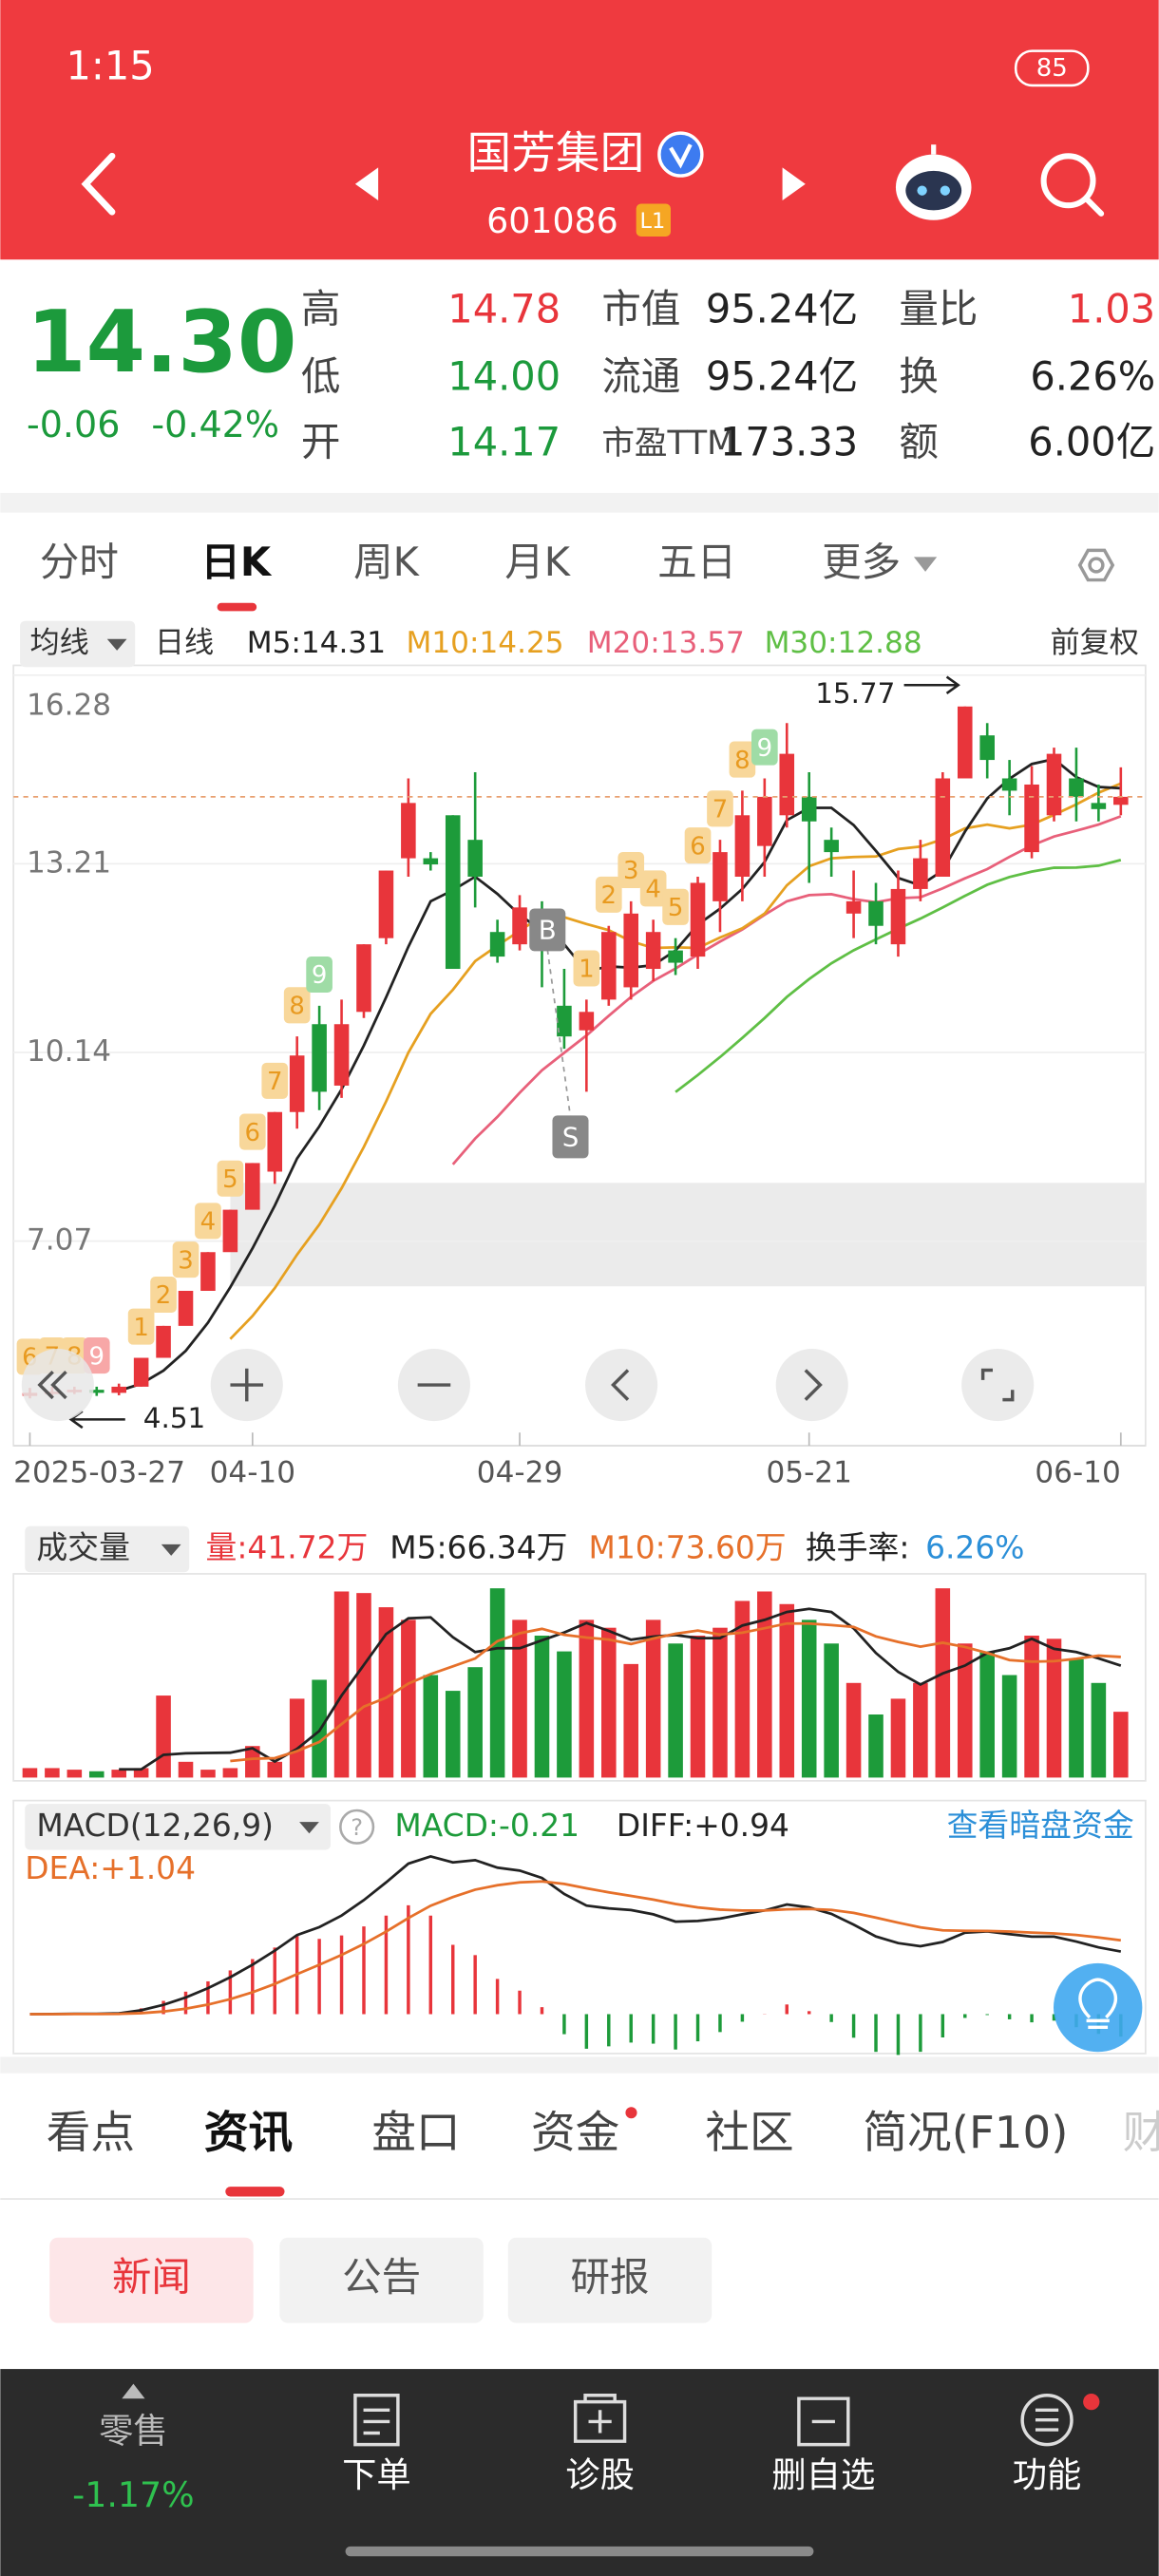  I want to click on limit-up-text: 3, so click(186, 1260).